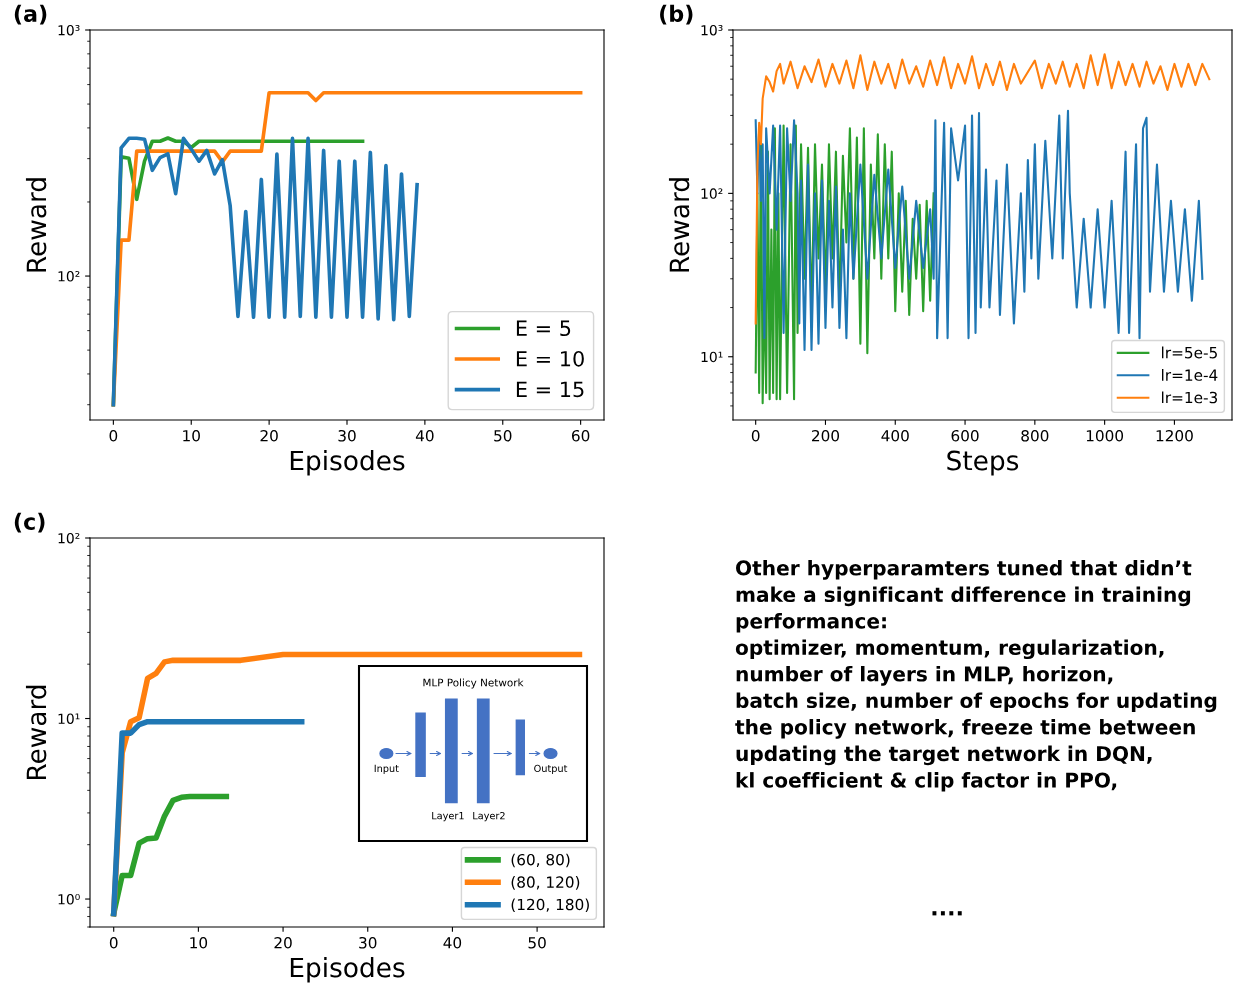  I want to click on legend-label: E = 5, so click(543, 328).